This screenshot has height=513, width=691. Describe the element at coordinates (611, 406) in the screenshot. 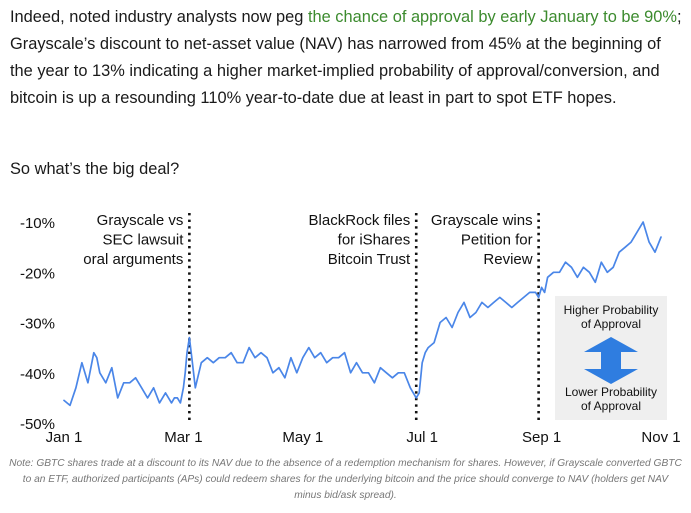

I see `legend-bottom-label: of Approval` at that location.